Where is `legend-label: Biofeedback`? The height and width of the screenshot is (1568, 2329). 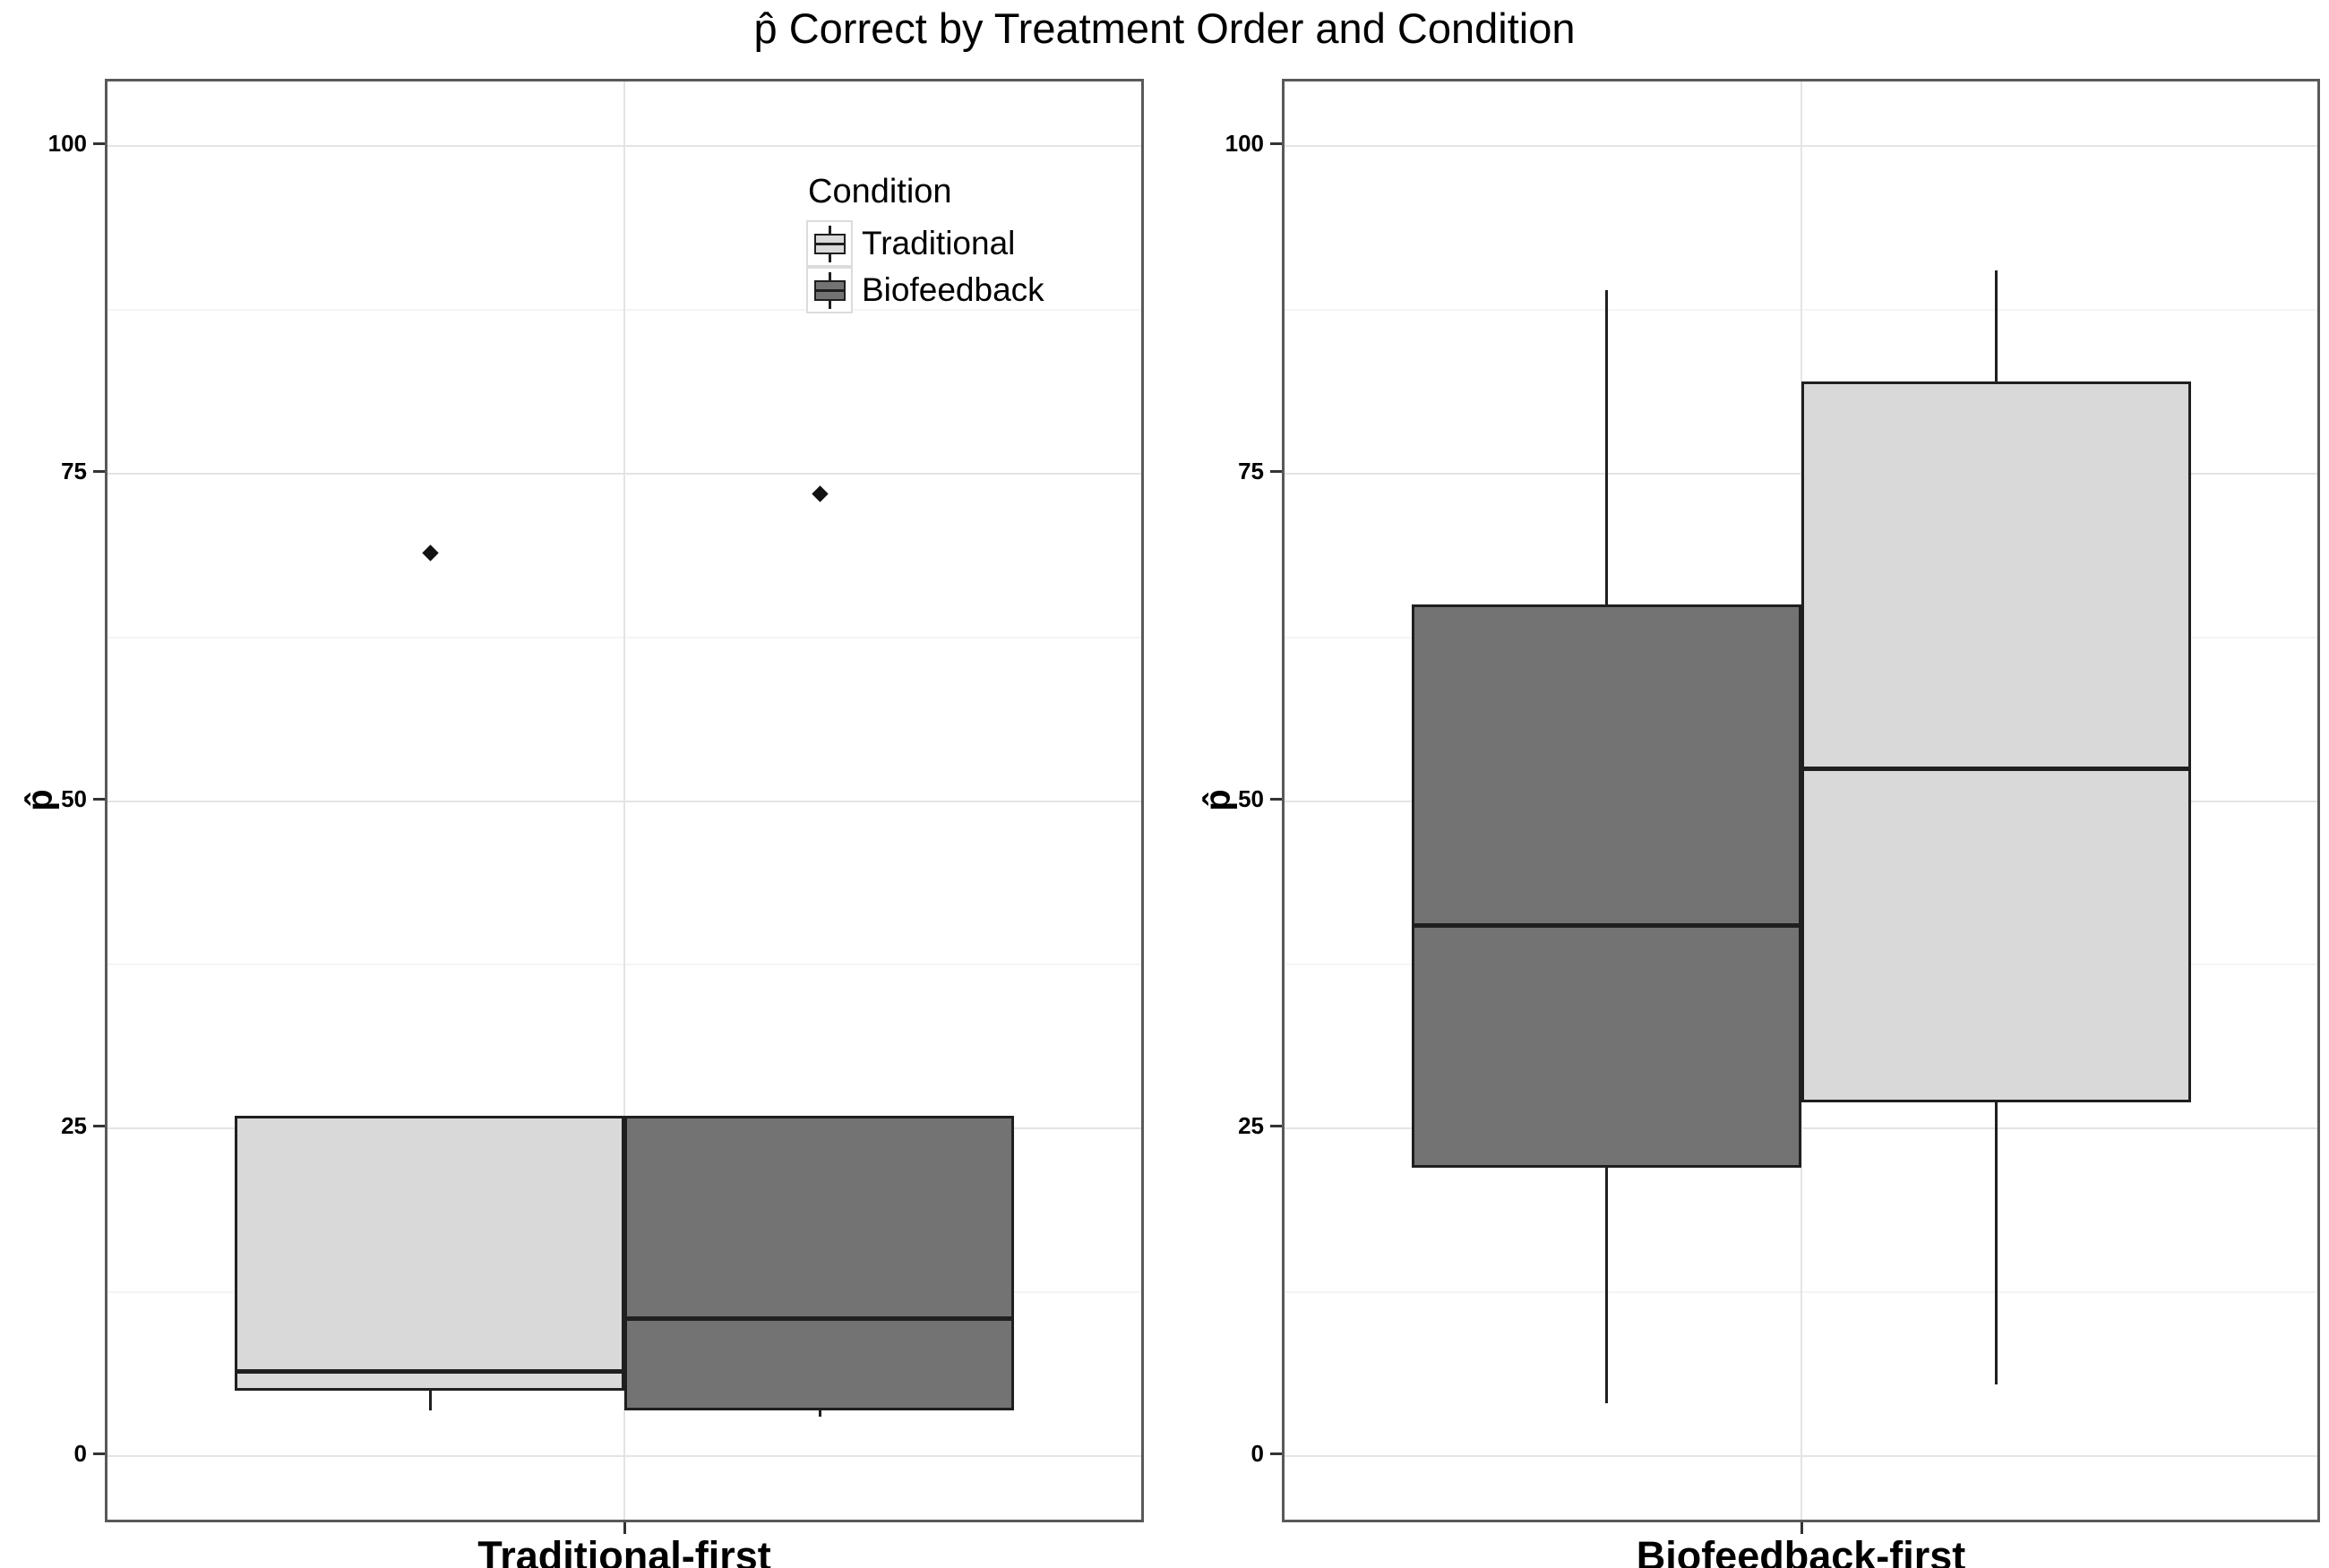 legend-label: Biofeedback is located at coordinates (953, 289).